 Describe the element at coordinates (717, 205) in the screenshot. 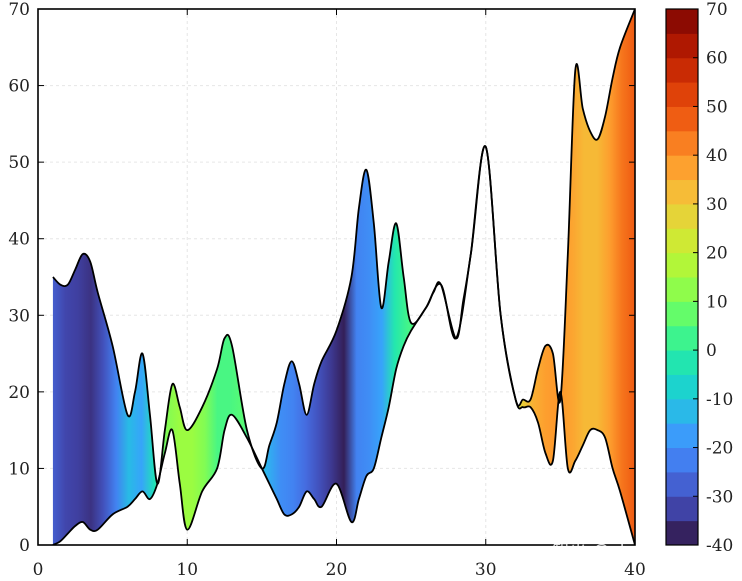

I see `colorbar-tick-label: 30` at that location.